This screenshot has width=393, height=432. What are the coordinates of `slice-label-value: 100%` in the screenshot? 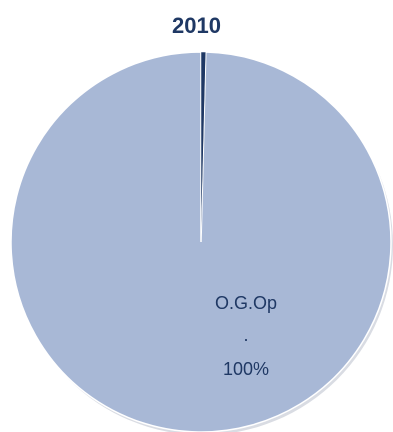 It's located at (246, 369).